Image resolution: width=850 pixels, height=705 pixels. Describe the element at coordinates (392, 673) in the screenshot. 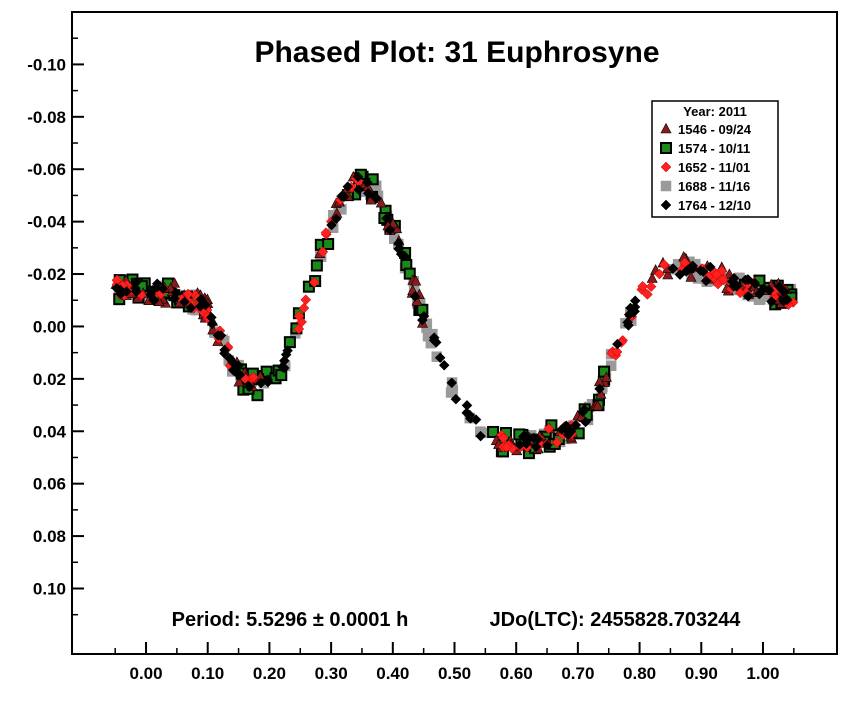

I see `x-tick-label: 0.40` at that location.